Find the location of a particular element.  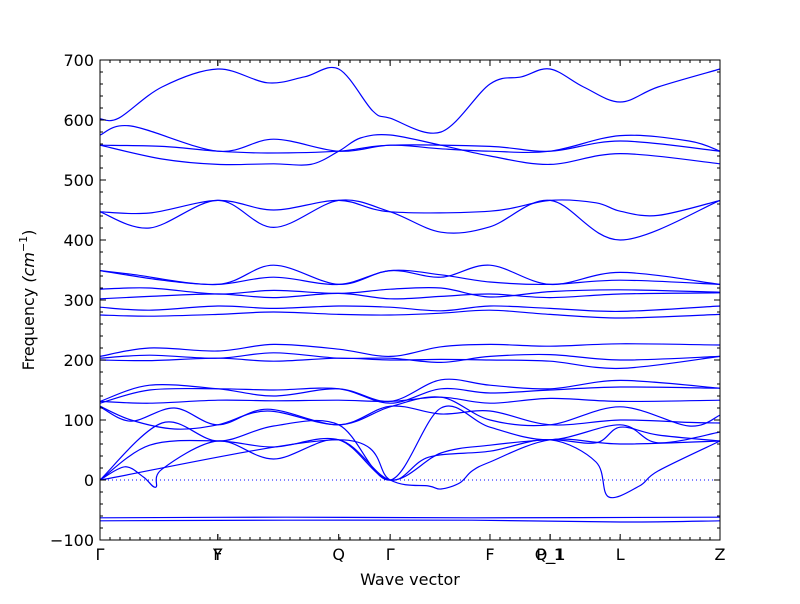

x-tick-label: P_1 is located at coordinates (550, 555).